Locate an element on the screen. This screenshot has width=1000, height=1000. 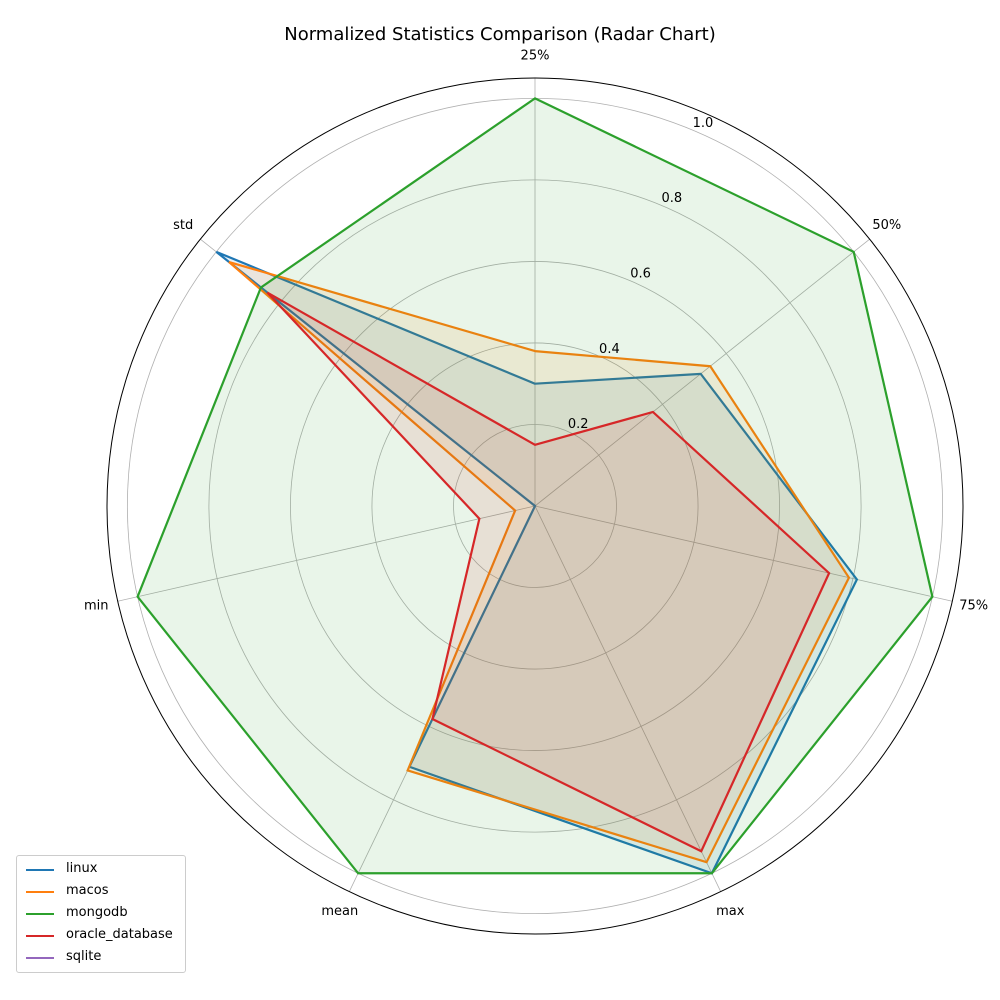
legend-item: sqlite is located at coordinates (101, 958).